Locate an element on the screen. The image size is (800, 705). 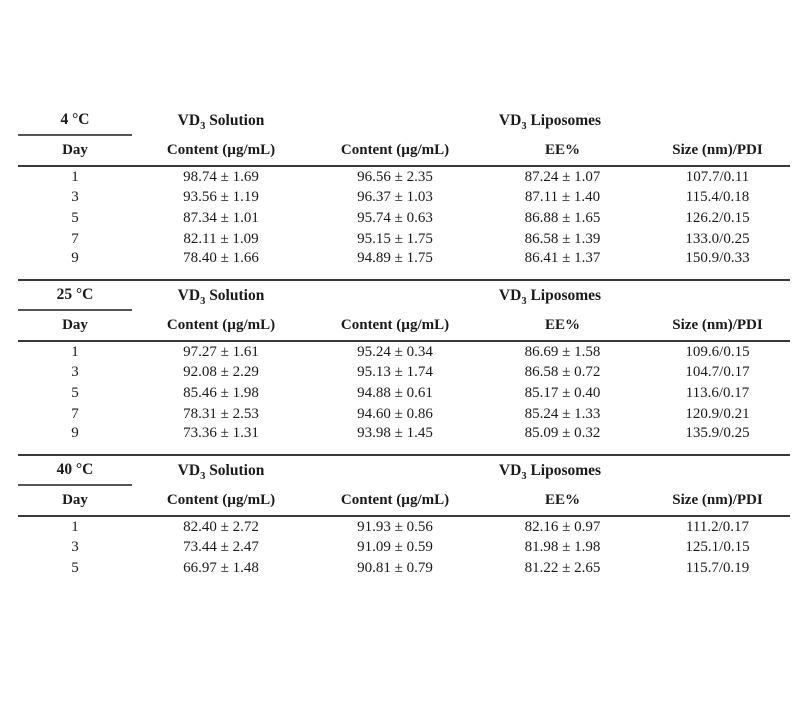
liposome-content-cell: 95.24 ± 0.34 is located at coordinates (395, 351).